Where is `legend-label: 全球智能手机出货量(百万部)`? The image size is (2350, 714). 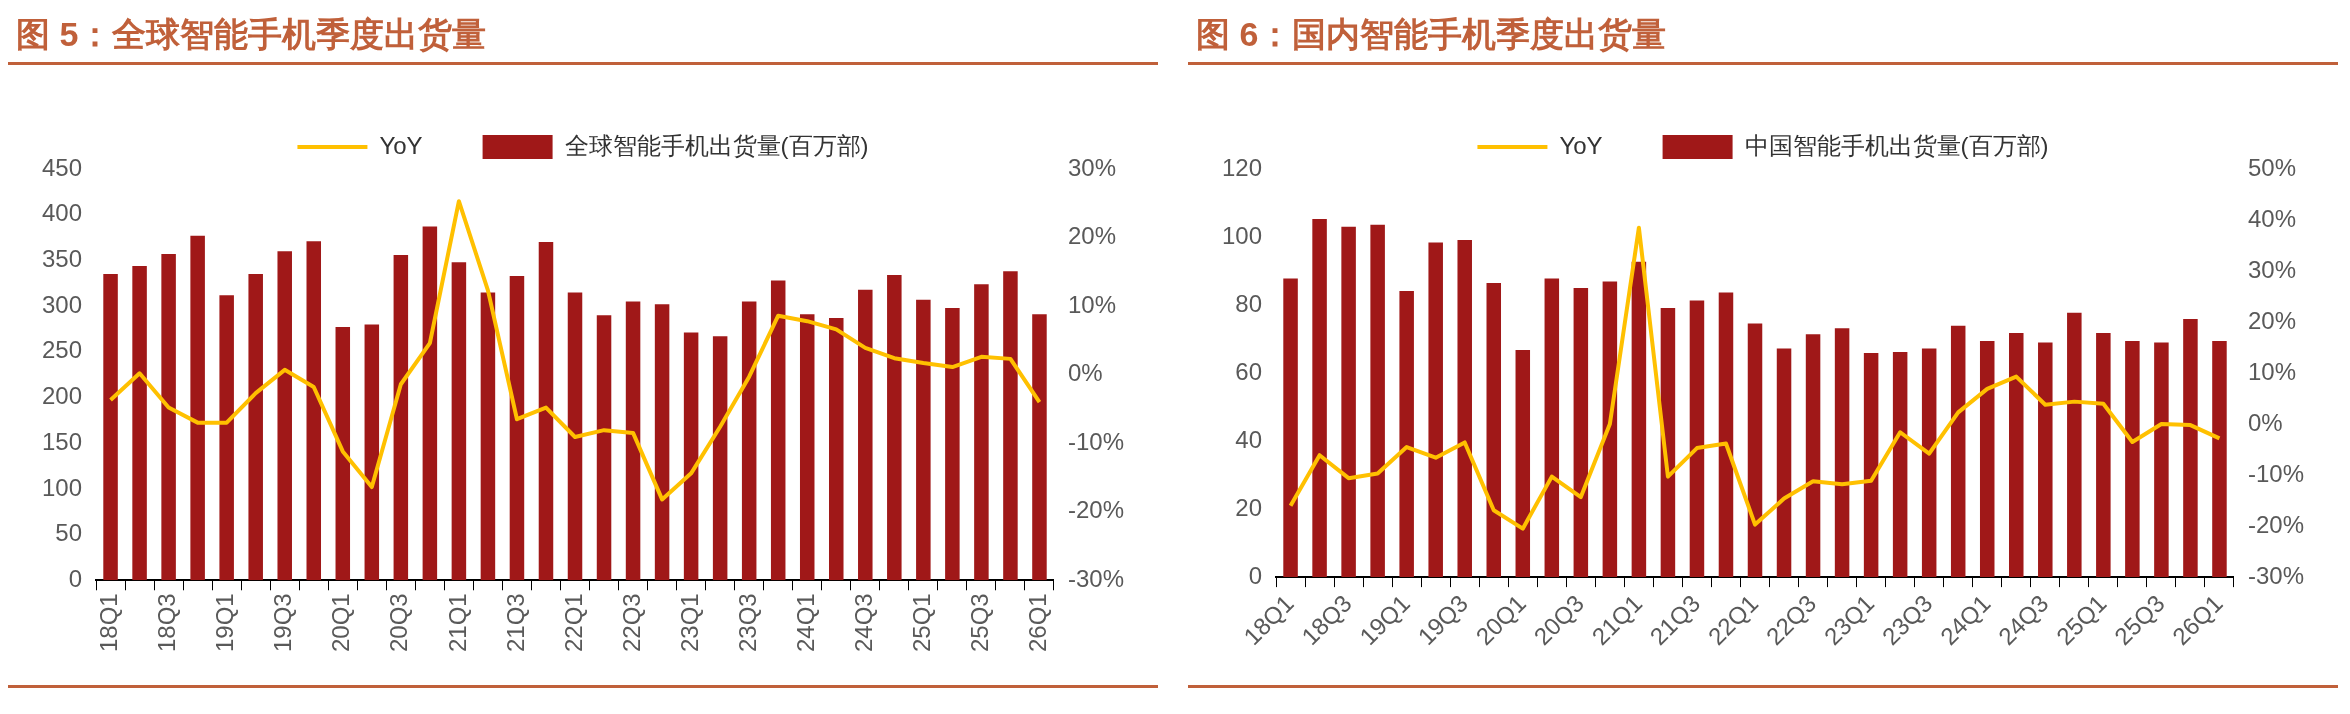
legend-label: 全球智能手机出货量(百万部) is located at coordinates (716, 145).